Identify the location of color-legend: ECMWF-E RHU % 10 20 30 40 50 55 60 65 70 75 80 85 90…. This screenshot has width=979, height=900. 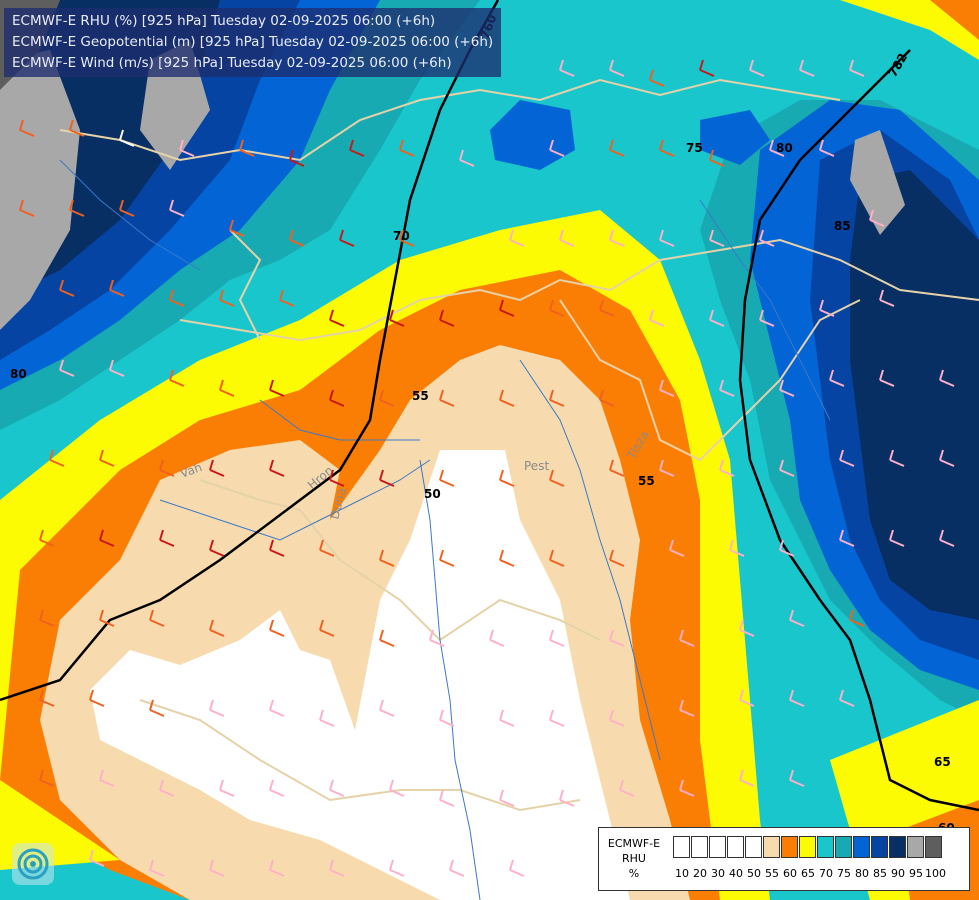
(784, 859).